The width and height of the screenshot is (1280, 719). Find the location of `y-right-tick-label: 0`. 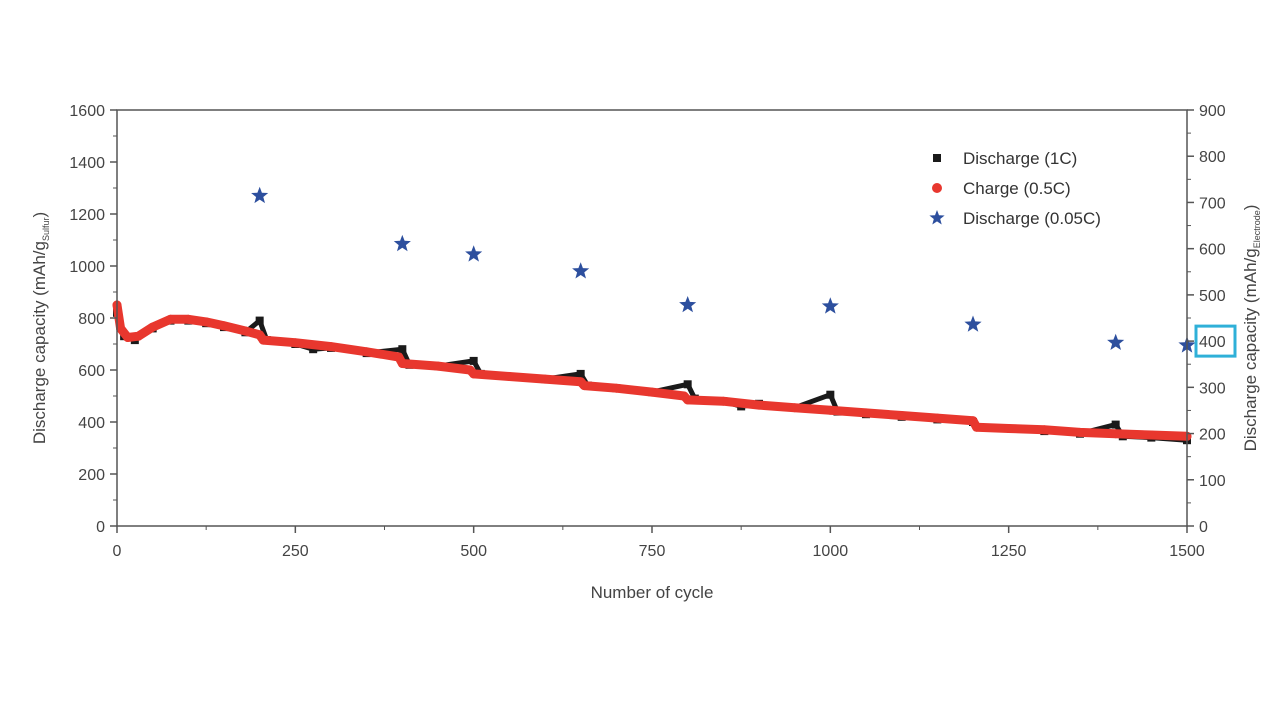

y-right-tick-label: 0 is located at coordinates (1203, 527).